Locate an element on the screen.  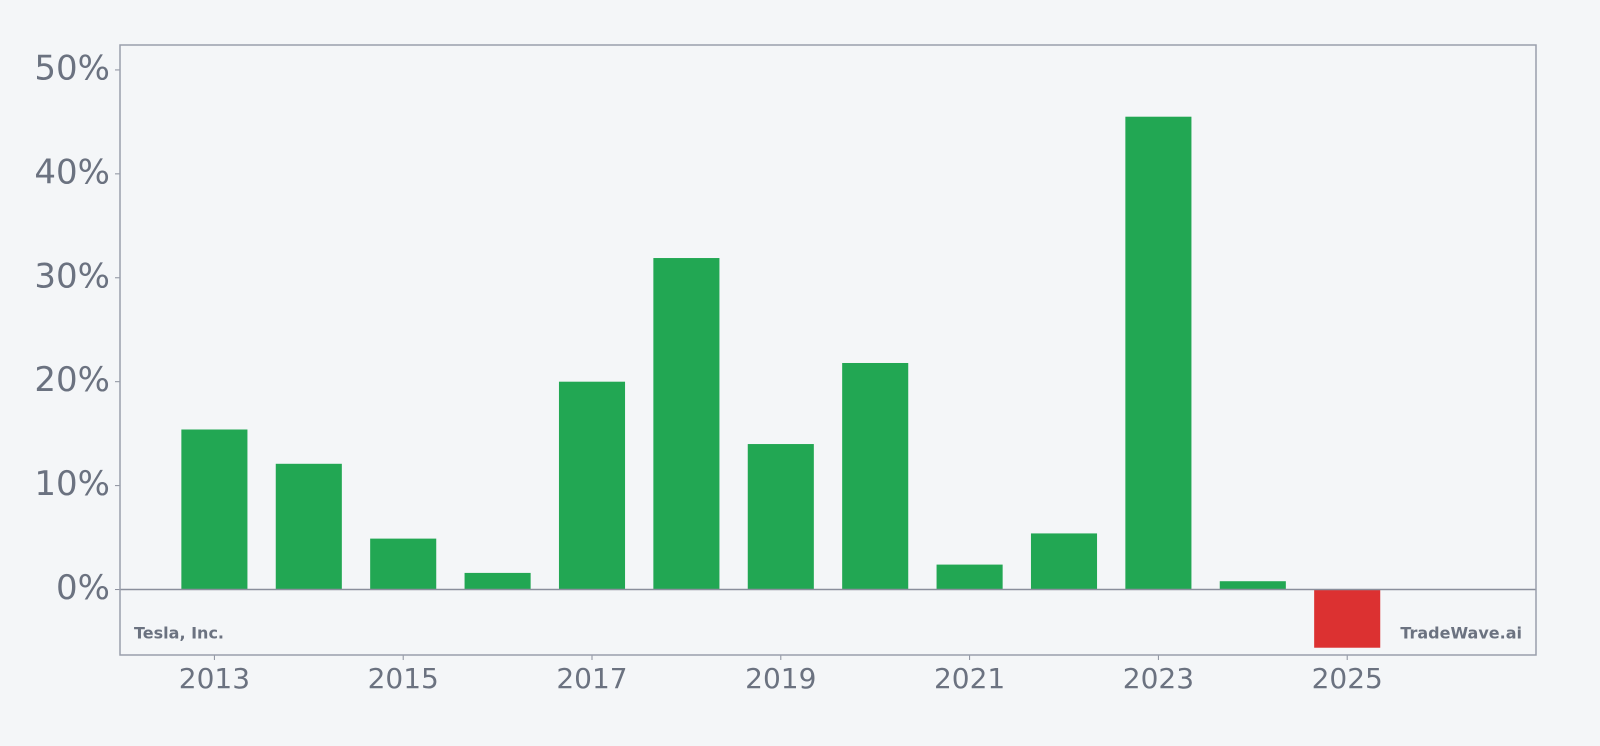
x-tick-label: 2025 is located at coordinates (1347, 678).